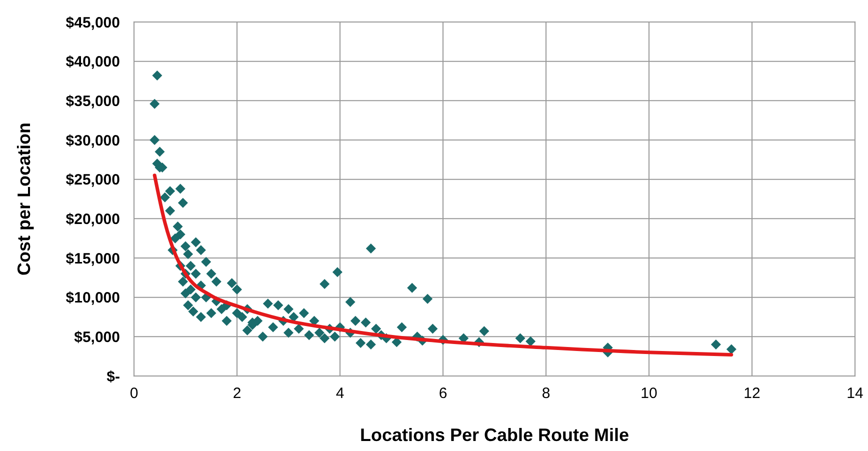 The image size is (868, 451). Describe the element at coordinates (855, 393) in the screenshot. I see `x-tick-label: 14` at that location.